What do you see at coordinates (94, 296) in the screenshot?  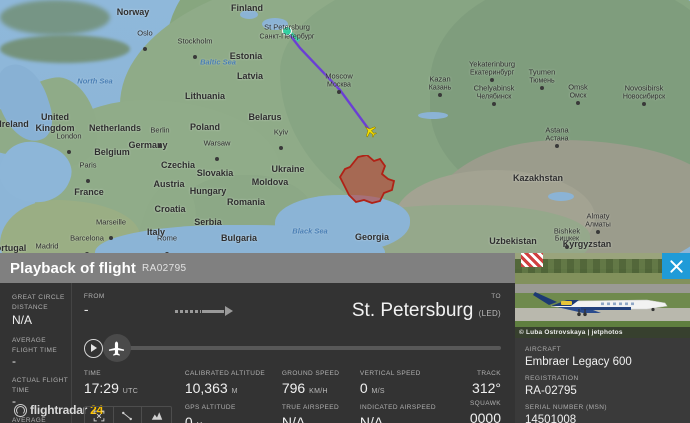 I see `origin-label: FROM` at bounding box center [94, 296].